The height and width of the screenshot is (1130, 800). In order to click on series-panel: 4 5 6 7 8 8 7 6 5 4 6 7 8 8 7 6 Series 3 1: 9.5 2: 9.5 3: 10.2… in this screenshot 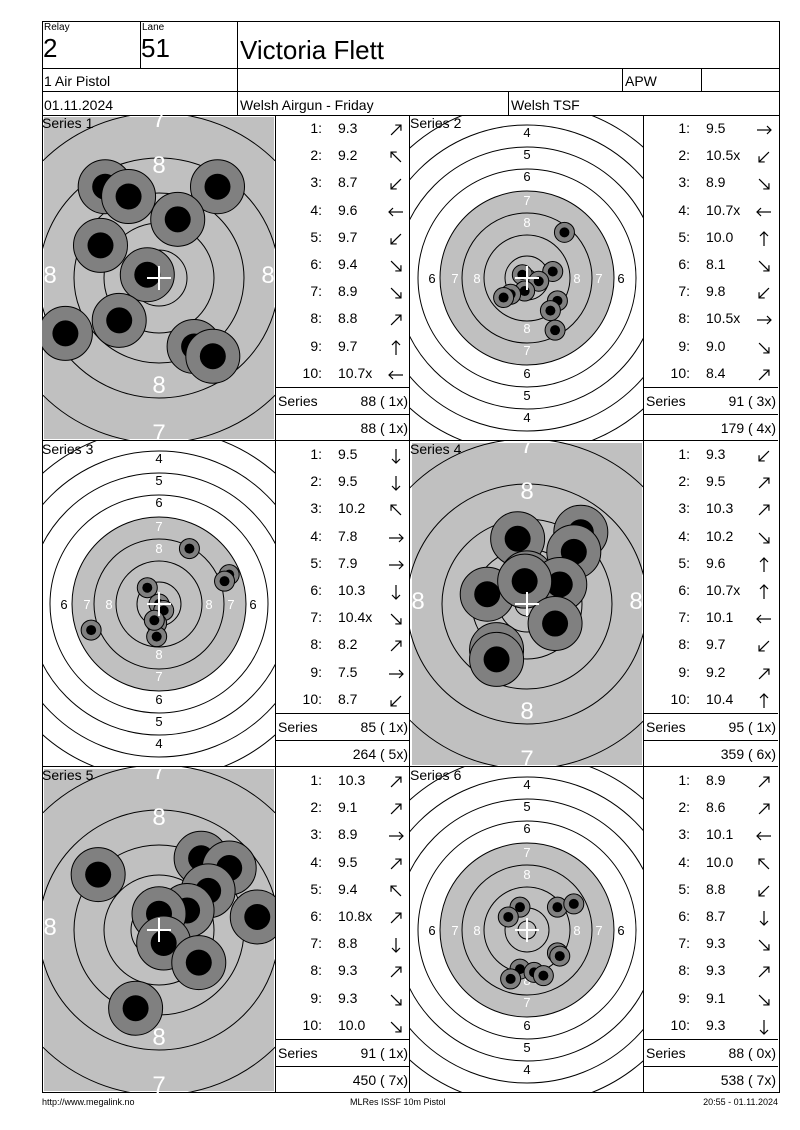, I will do `click(226, 604)`.